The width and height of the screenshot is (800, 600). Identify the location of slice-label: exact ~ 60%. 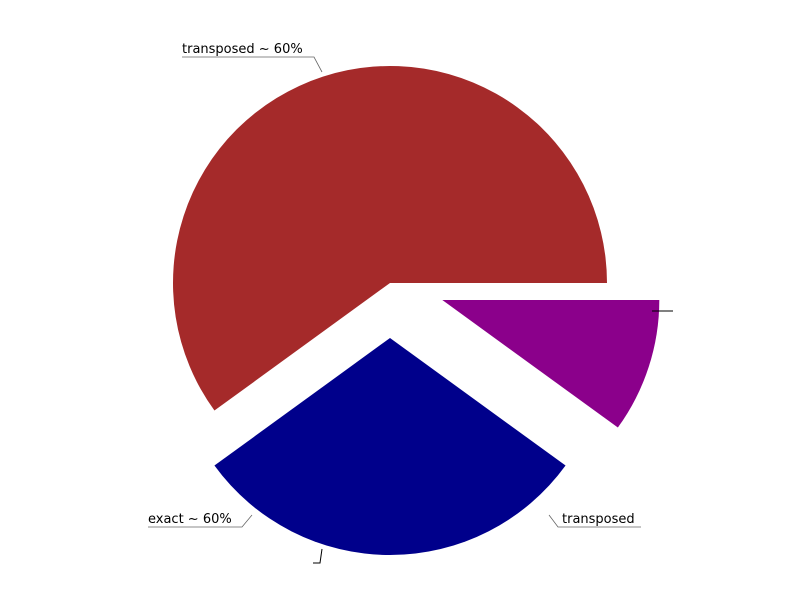
(190, 519).